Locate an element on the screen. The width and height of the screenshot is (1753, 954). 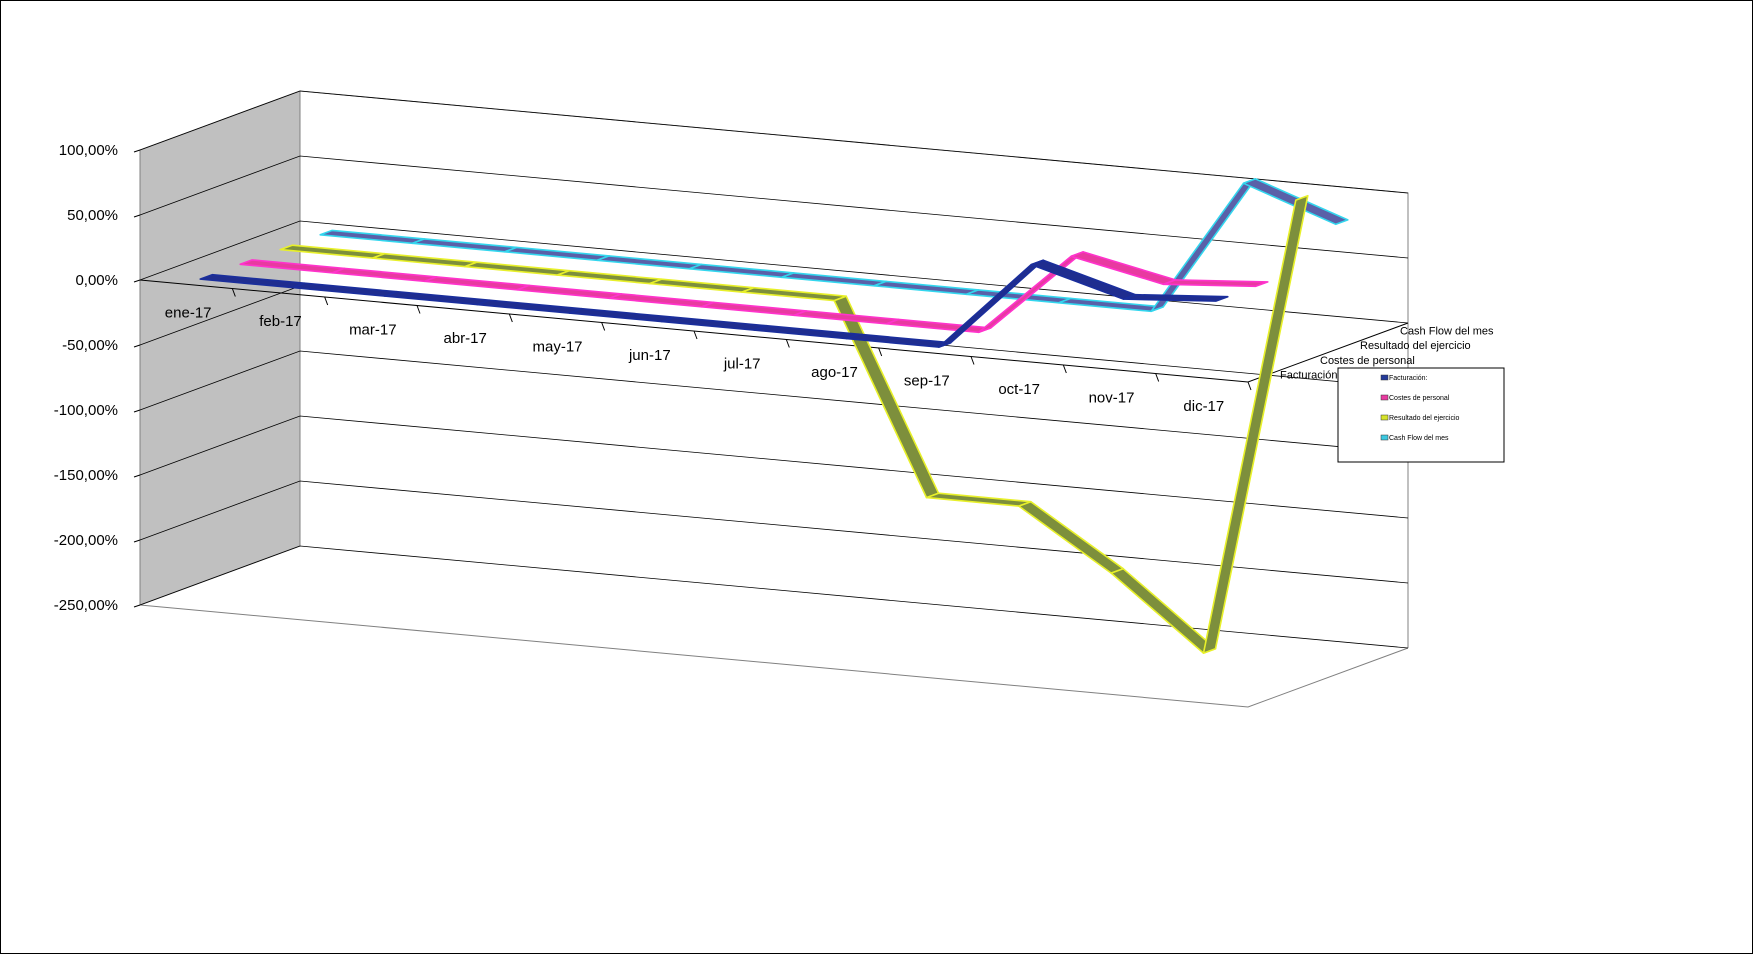
depth-tick-label: Facturación: is located at coordinates (1310, 376).